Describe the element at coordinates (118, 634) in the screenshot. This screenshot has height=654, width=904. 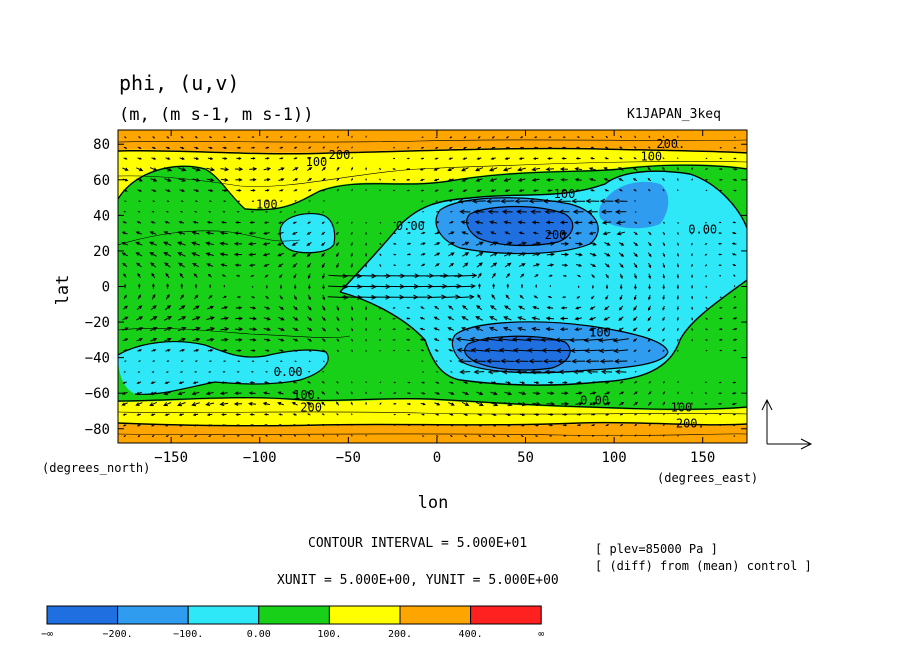
I see `colorbar-label: −200.` at that location.